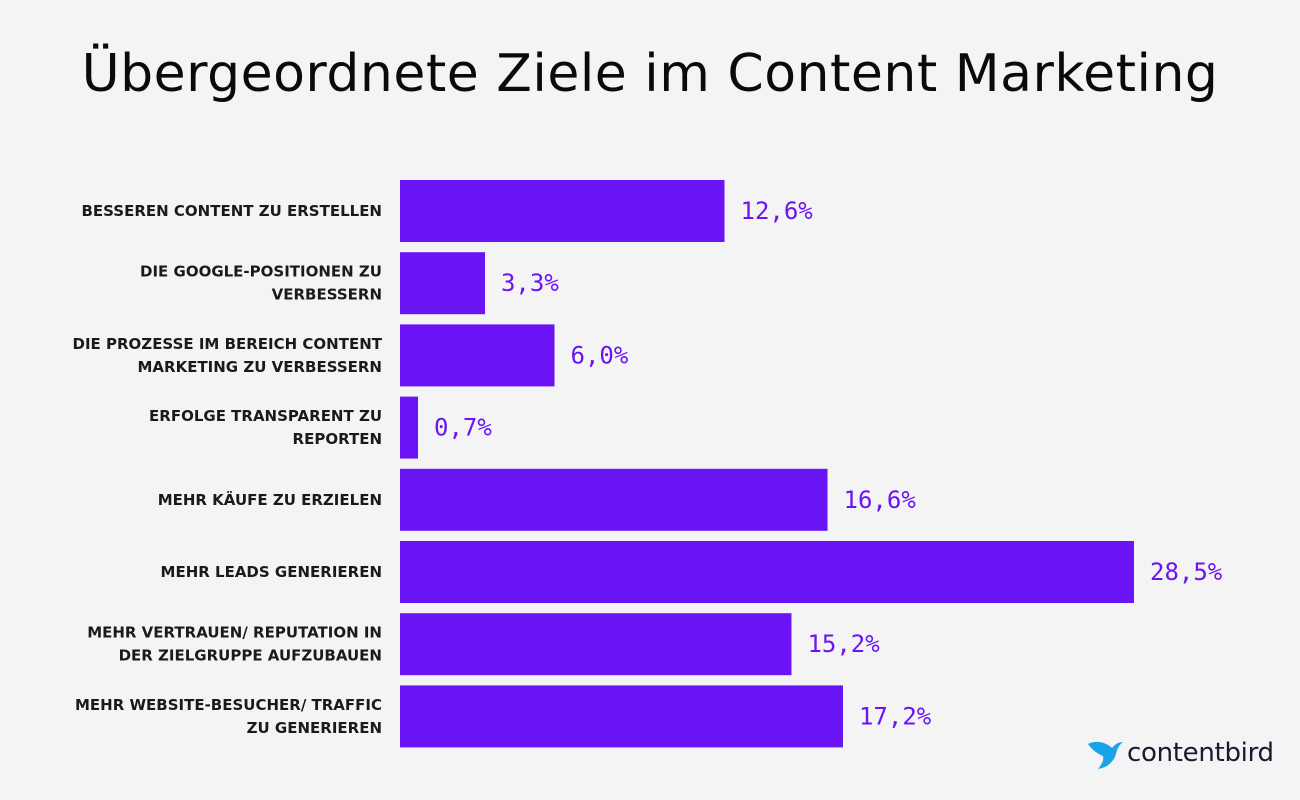  What do you see at coordinates (250, 656) in the screenshot?
I see `category-label: DER ZIELGRUPPE AUFZUBAUEN` at bounding box center [250, 656].